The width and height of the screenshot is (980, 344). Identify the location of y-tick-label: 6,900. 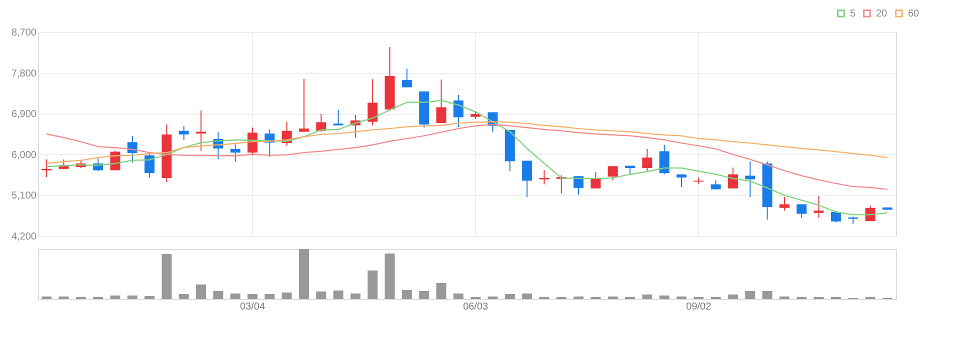
(24, 114).